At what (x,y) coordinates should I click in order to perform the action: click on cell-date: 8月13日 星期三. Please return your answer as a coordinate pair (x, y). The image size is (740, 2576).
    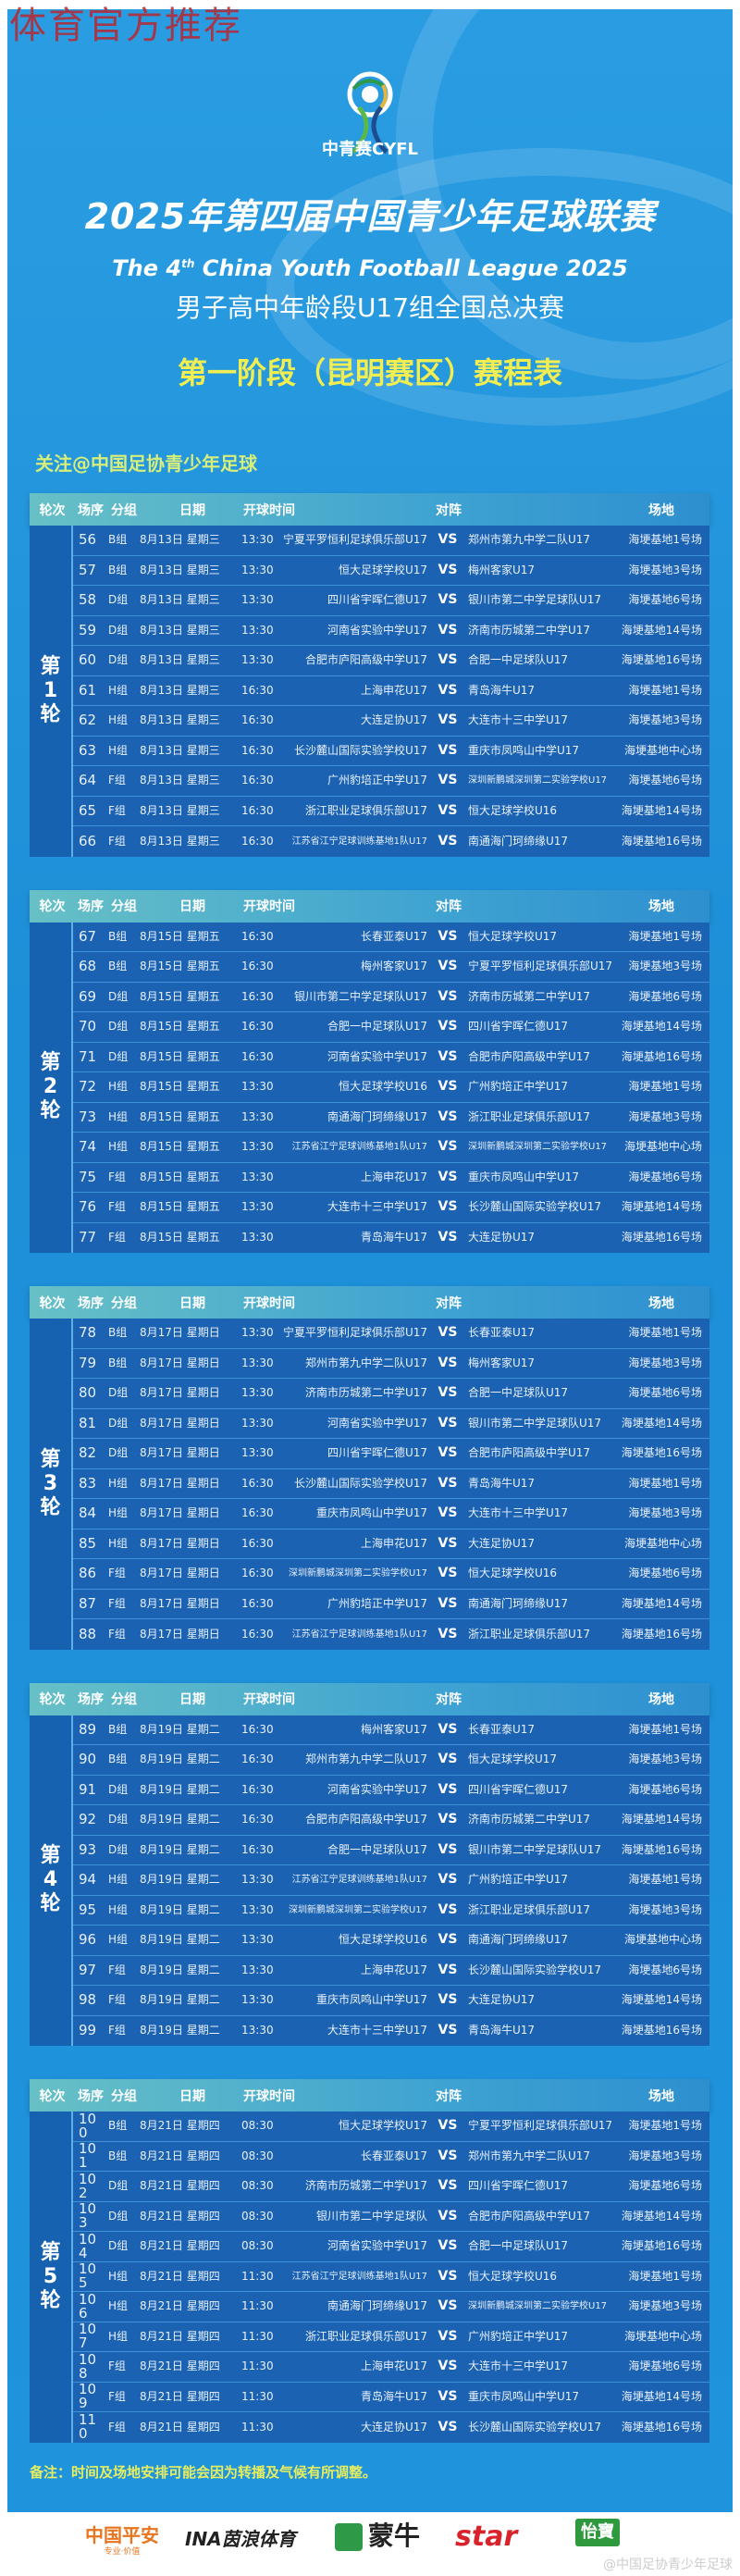
    Looking at the image, I should click on (180, 750).